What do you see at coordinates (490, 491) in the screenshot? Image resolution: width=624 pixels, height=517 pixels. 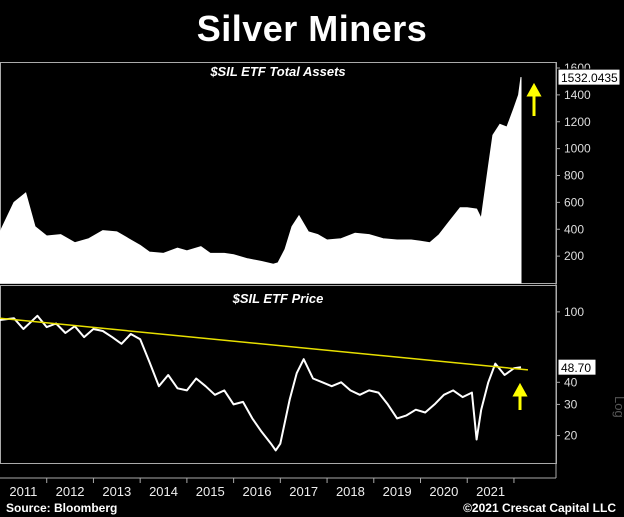 I see `x-tick-label: 2021` at bounding box center [490, 491].